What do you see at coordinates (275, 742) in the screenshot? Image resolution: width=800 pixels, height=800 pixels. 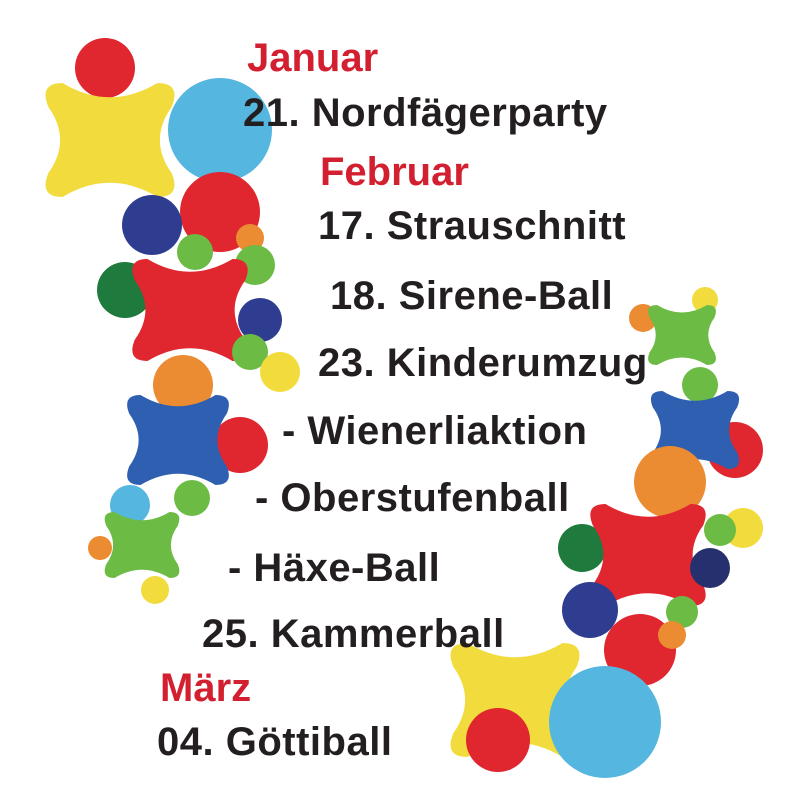 I see `event-item: 04. Göttiball` at bounding box center [275, 742].